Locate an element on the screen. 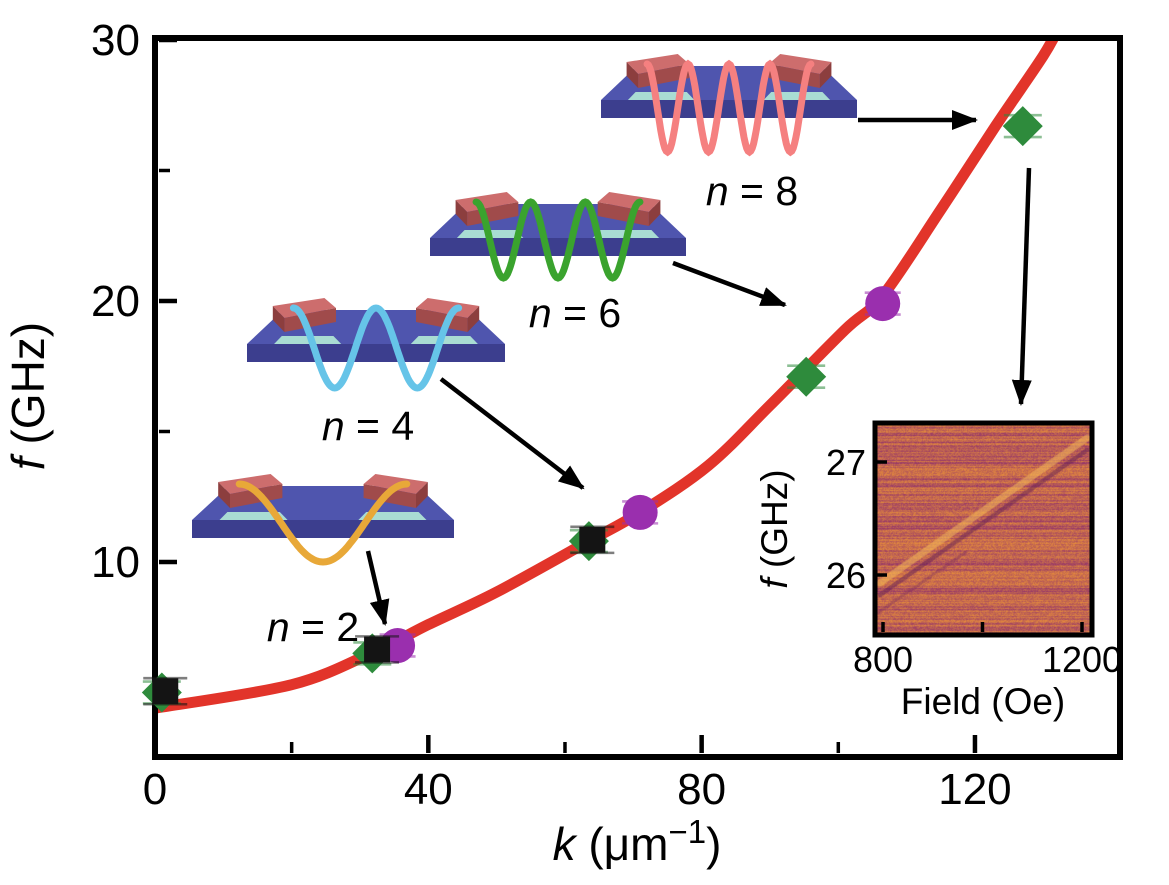 The height and width of the screenshot is (885, 1169). inset-heatmap-image is located at coordinates (983, 529).